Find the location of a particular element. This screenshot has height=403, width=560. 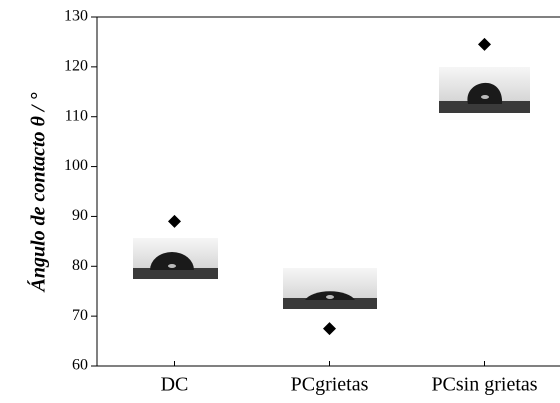

x-tick-label: PCsin grietas is located at coordinates (484, 385).